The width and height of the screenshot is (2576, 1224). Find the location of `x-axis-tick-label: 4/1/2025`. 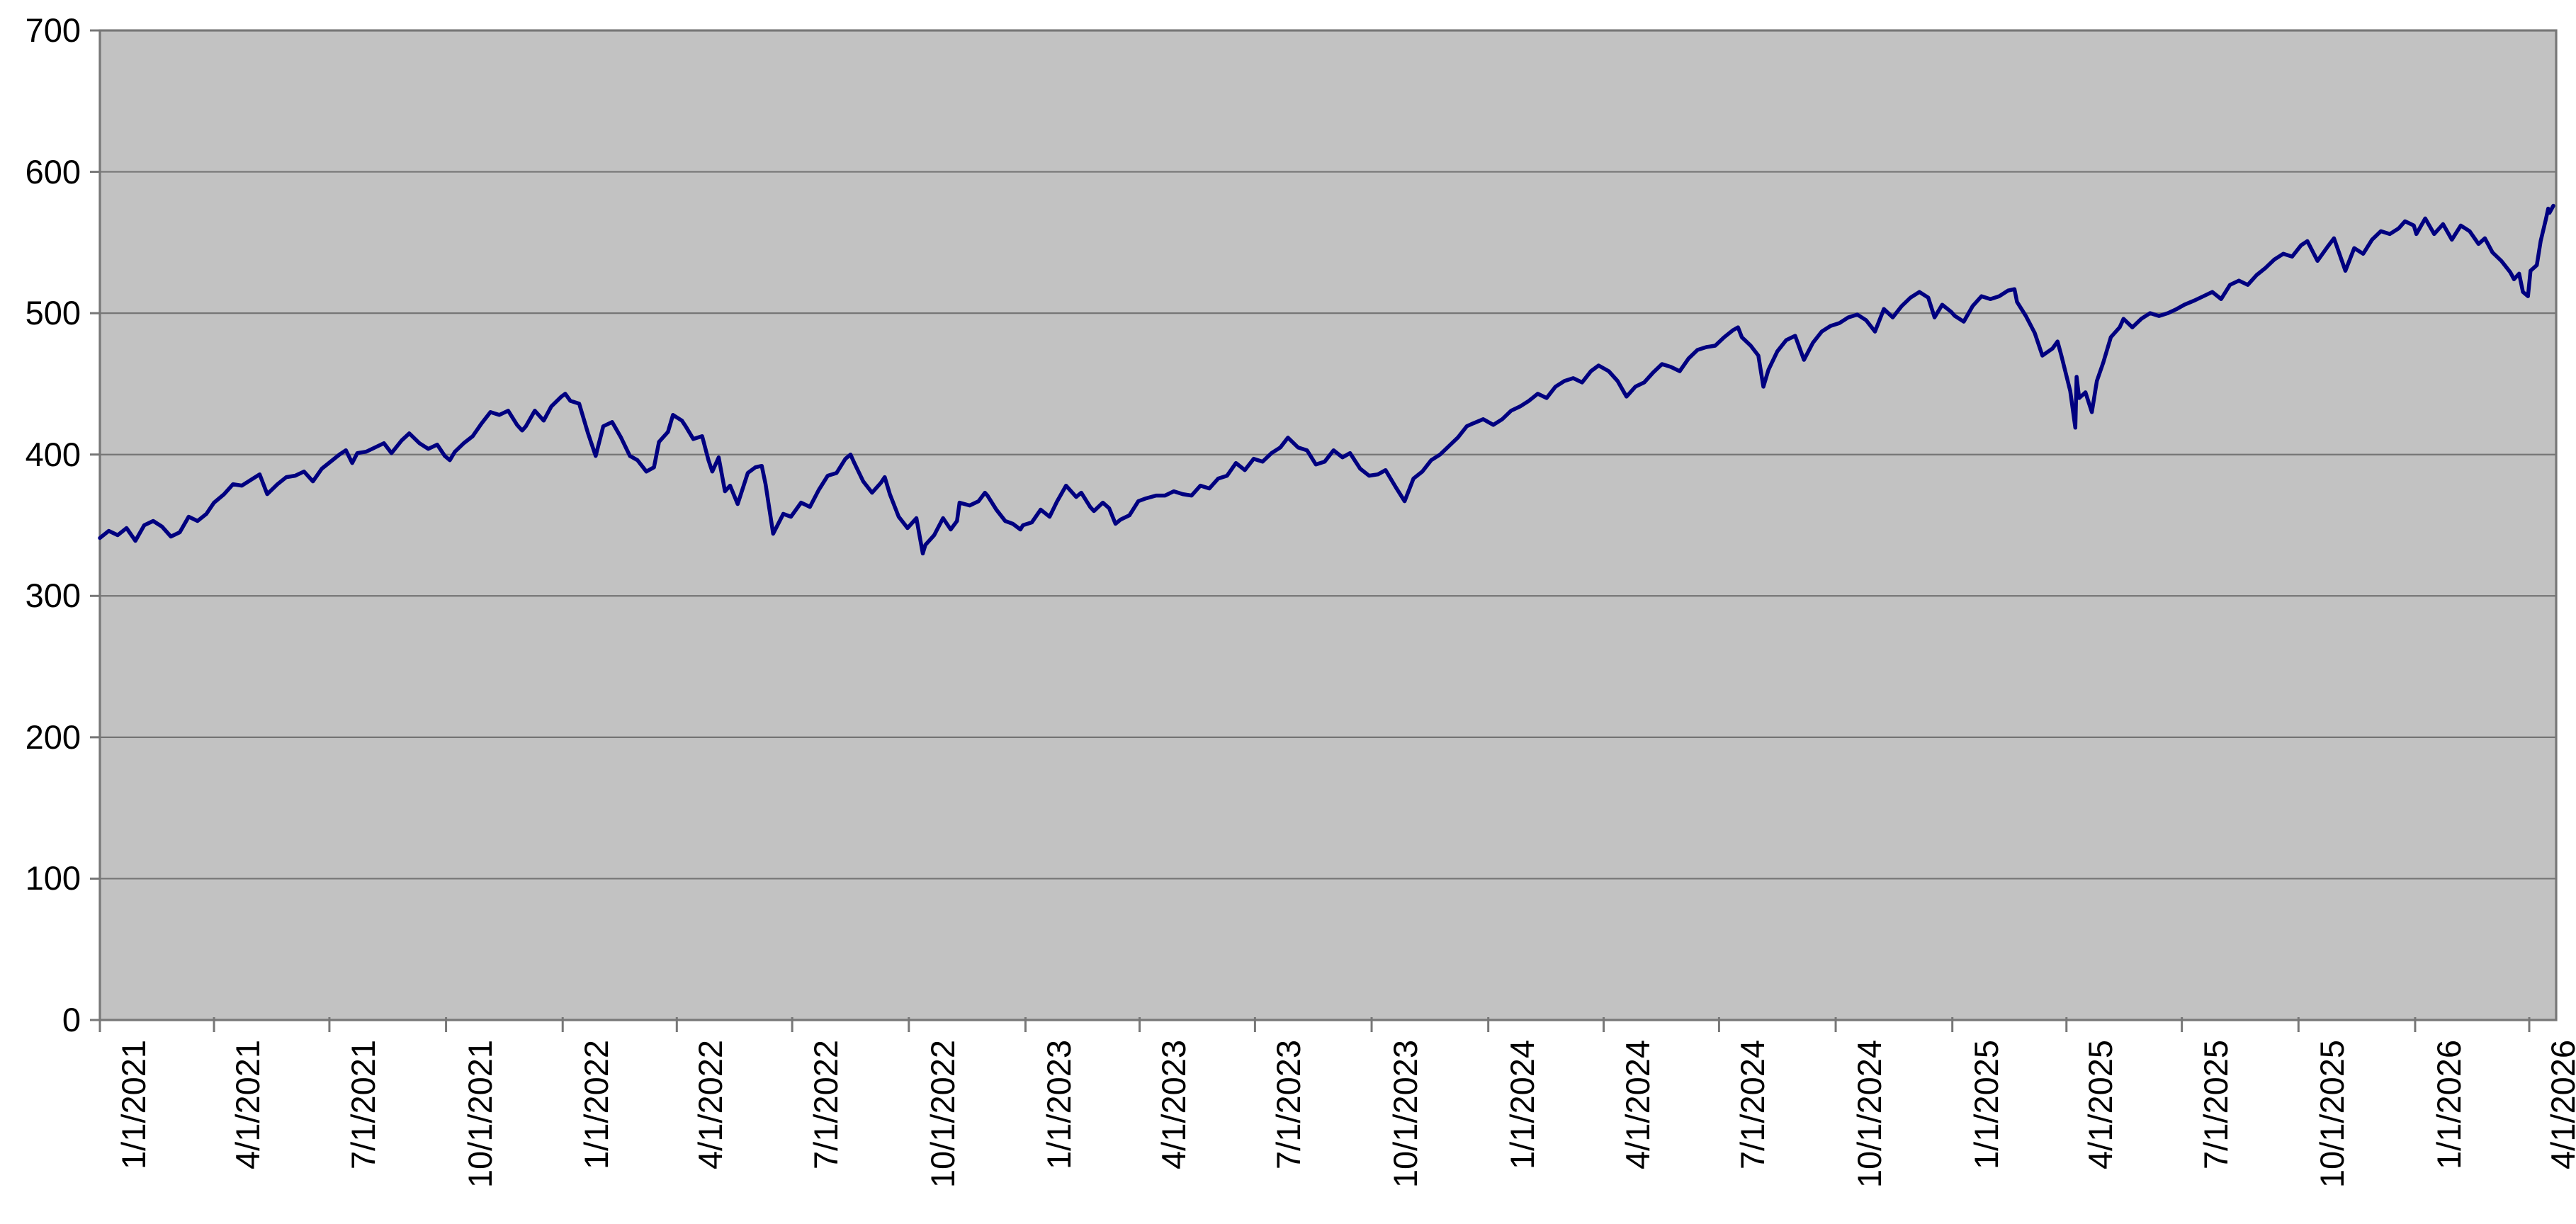

x-axis-tick-label: 4/1/2025 is located at coordinates (2100, 1105).